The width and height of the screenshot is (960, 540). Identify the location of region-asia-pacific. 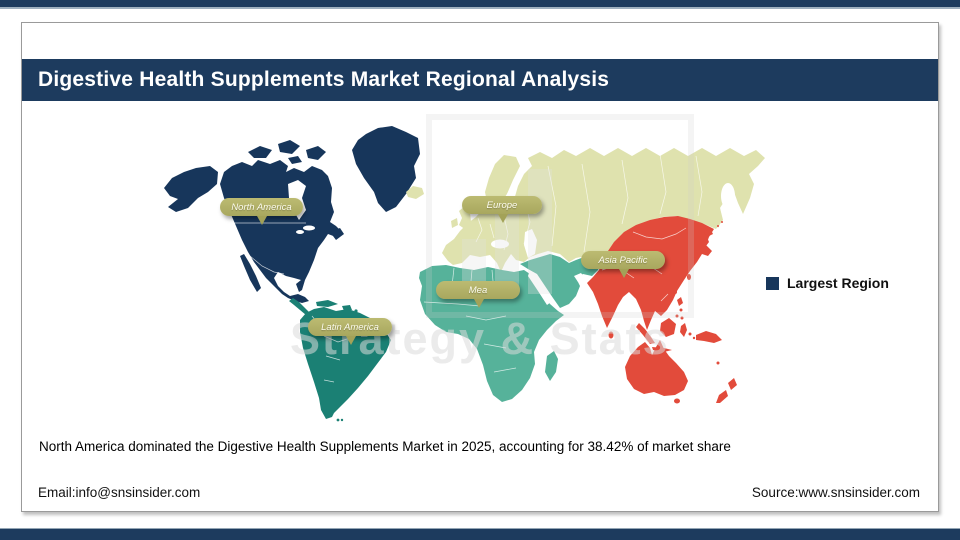
(662, 310).